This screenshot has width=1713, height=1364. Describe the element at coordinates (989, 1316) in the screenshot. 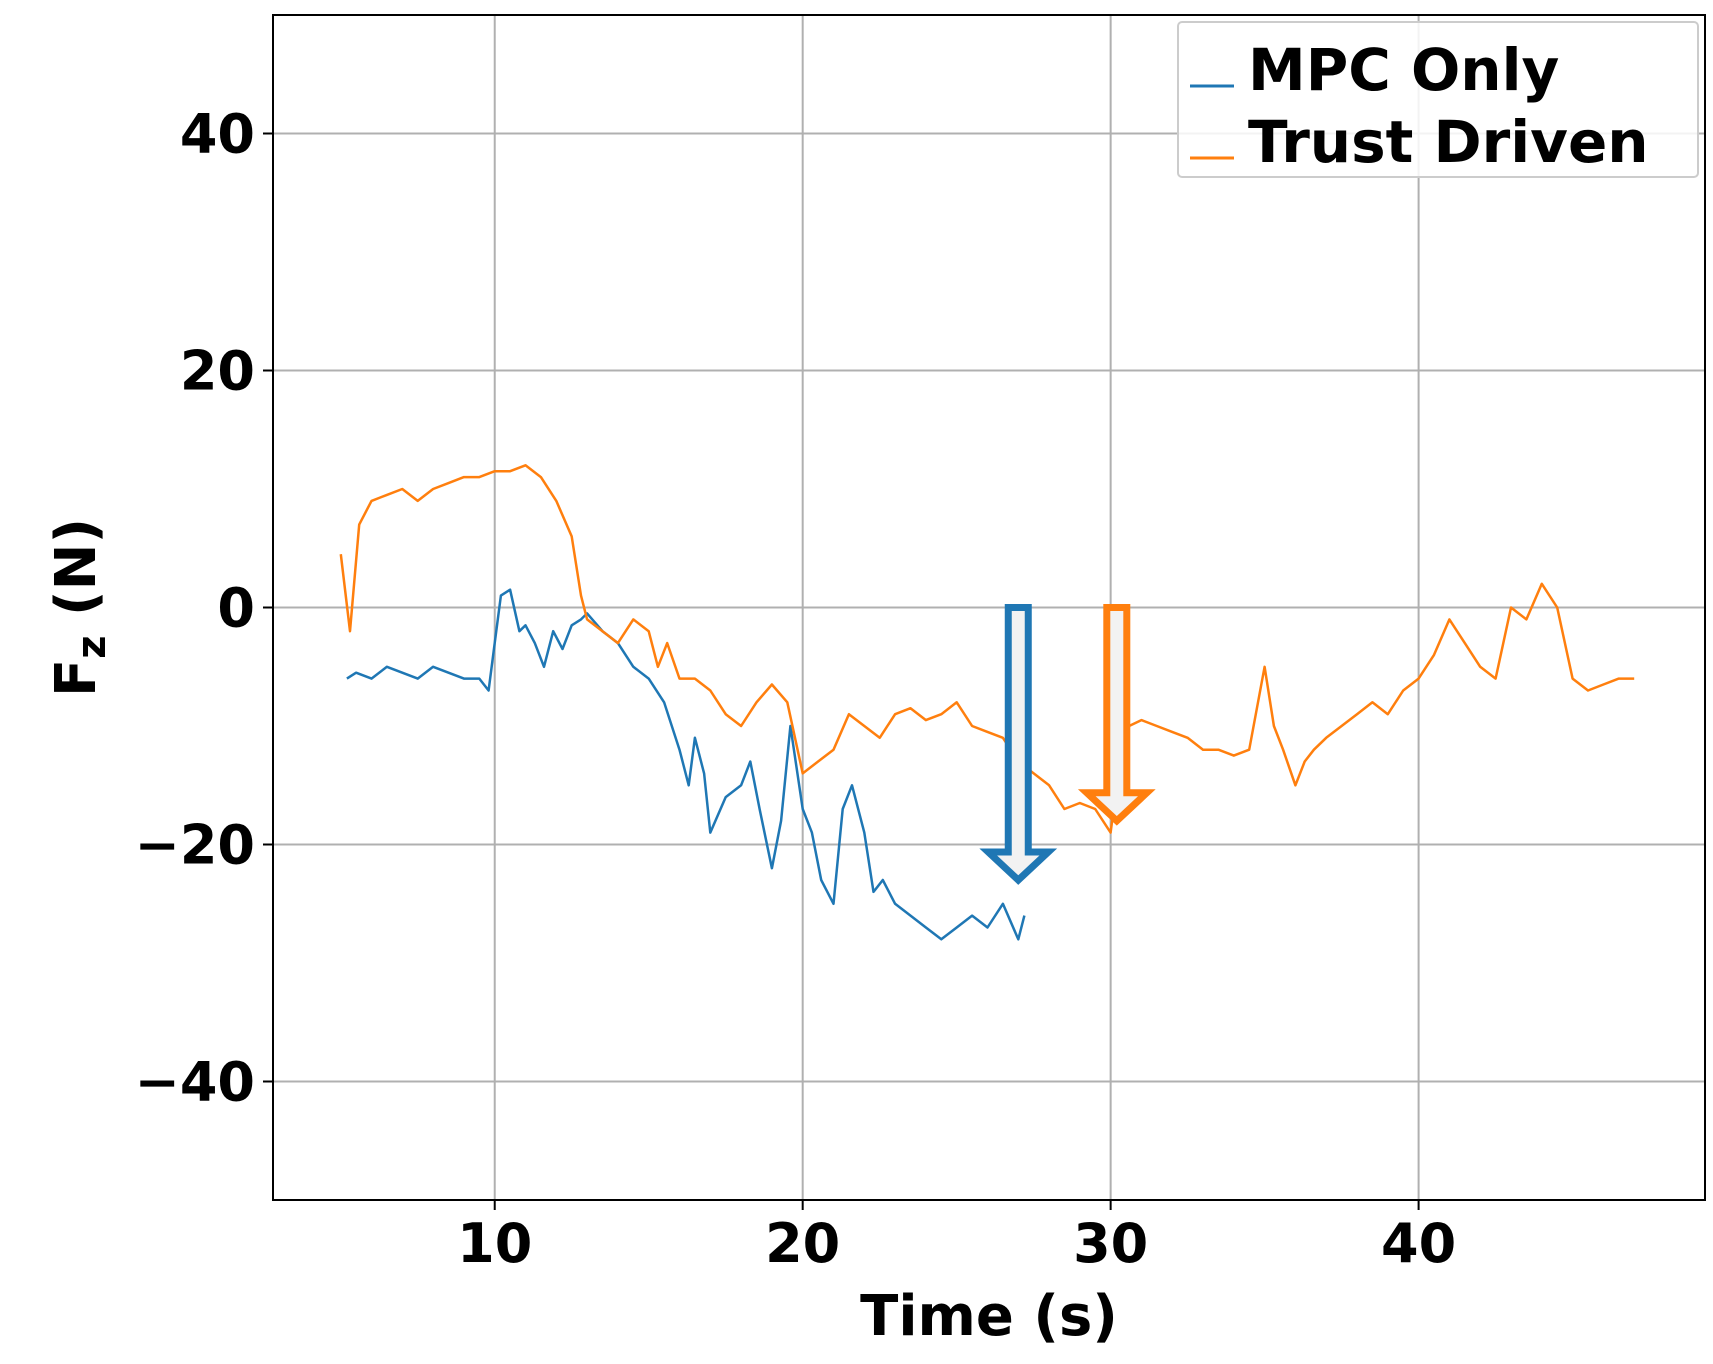

I see `x-axis-label: Time (s)` at that location.